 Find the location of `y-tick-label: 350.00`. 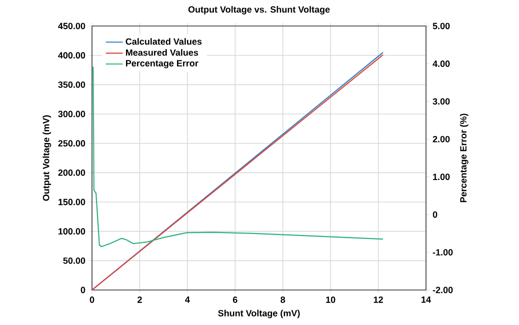

y-tick-label: 350.00 is located at coordinates (72, 84).